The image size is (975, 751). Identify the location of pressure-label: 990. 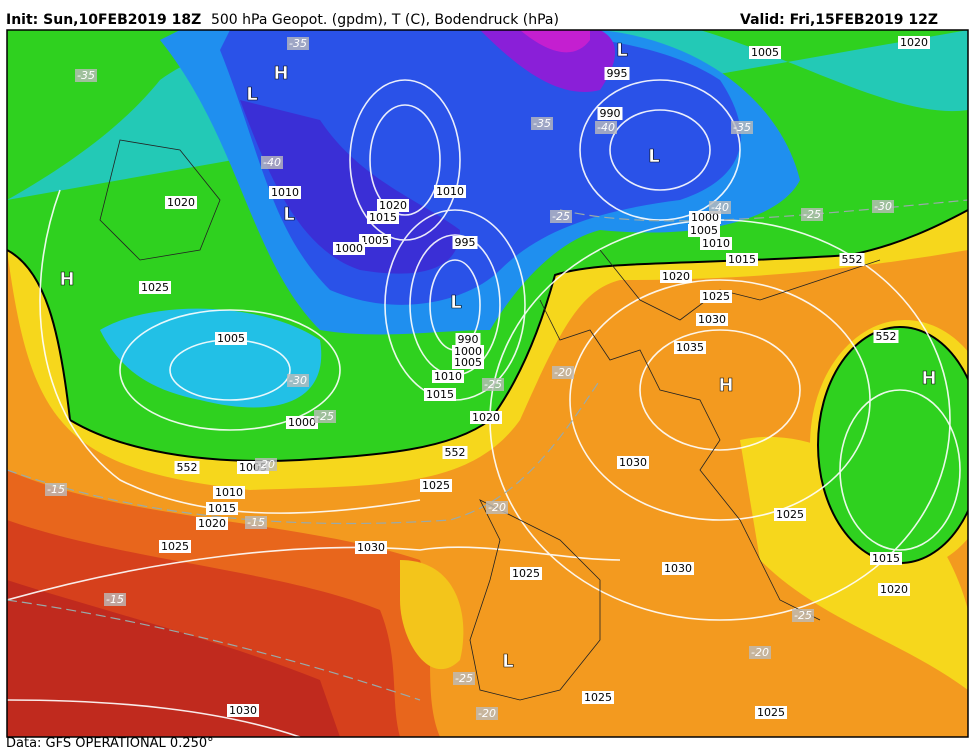
(610, 113).